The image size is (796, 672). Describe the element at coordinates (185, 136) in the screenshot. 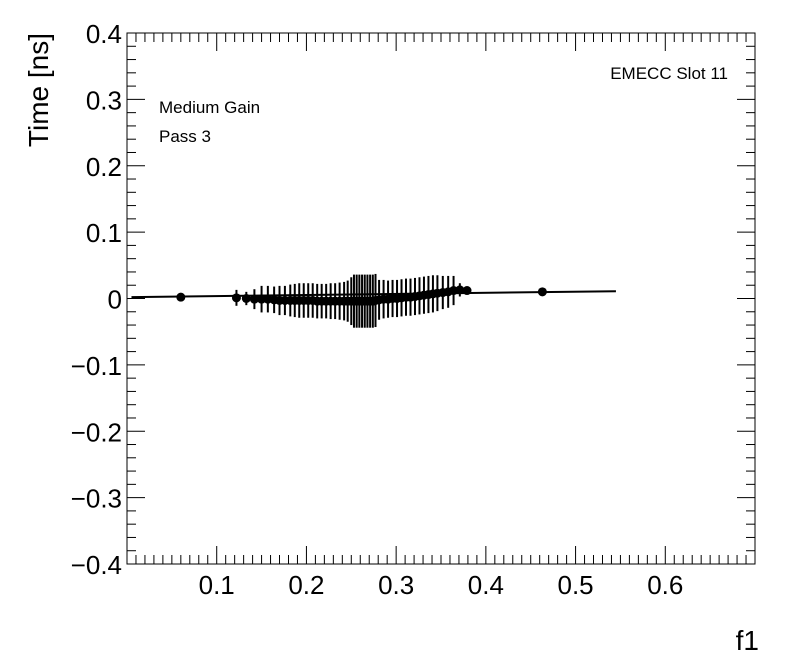

I see `pass-label: Pass 3` at that location.